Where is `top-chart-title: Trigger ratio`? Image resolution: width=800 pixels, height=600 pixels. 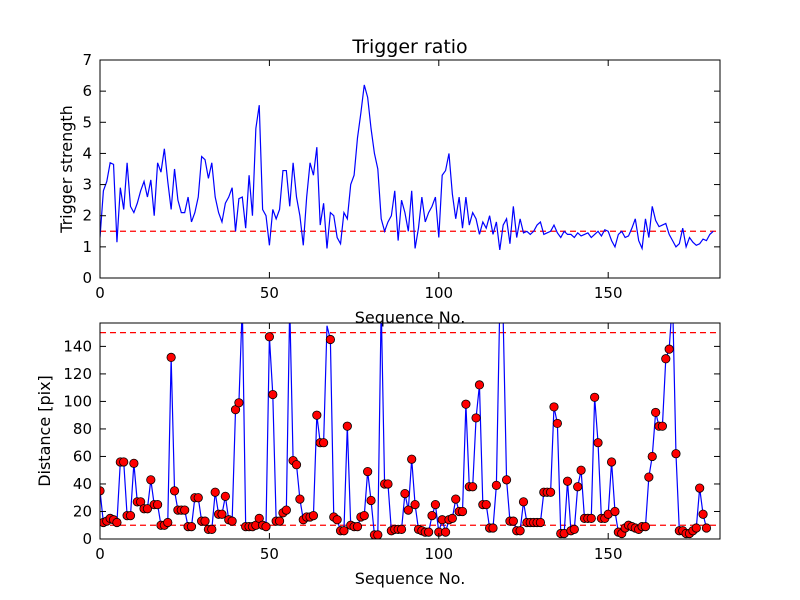 top-chart-title: Trigger ratio is located at coordinates (409, 47).